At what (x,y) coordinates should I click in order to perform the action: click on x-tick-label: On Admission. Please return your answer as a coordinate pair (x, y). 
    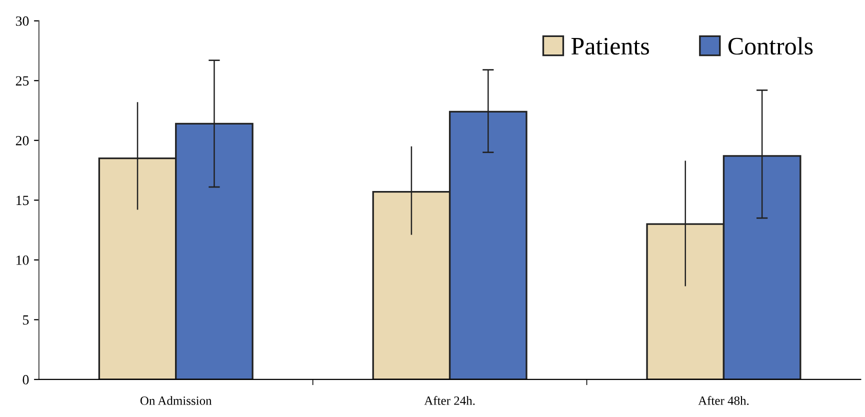
    Looking at the image, I should click on (176, 400).